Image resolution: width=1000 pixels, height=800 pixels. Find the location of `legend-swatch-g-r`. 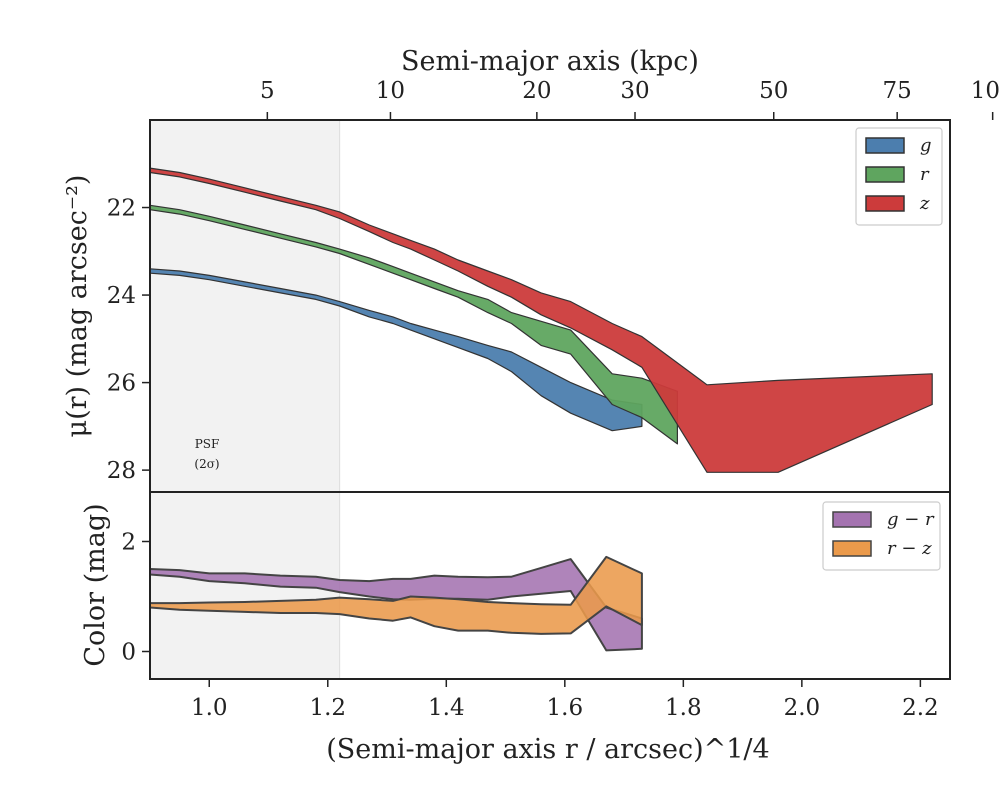

legend-swatch-g-r is located at coordinates (852, 519).